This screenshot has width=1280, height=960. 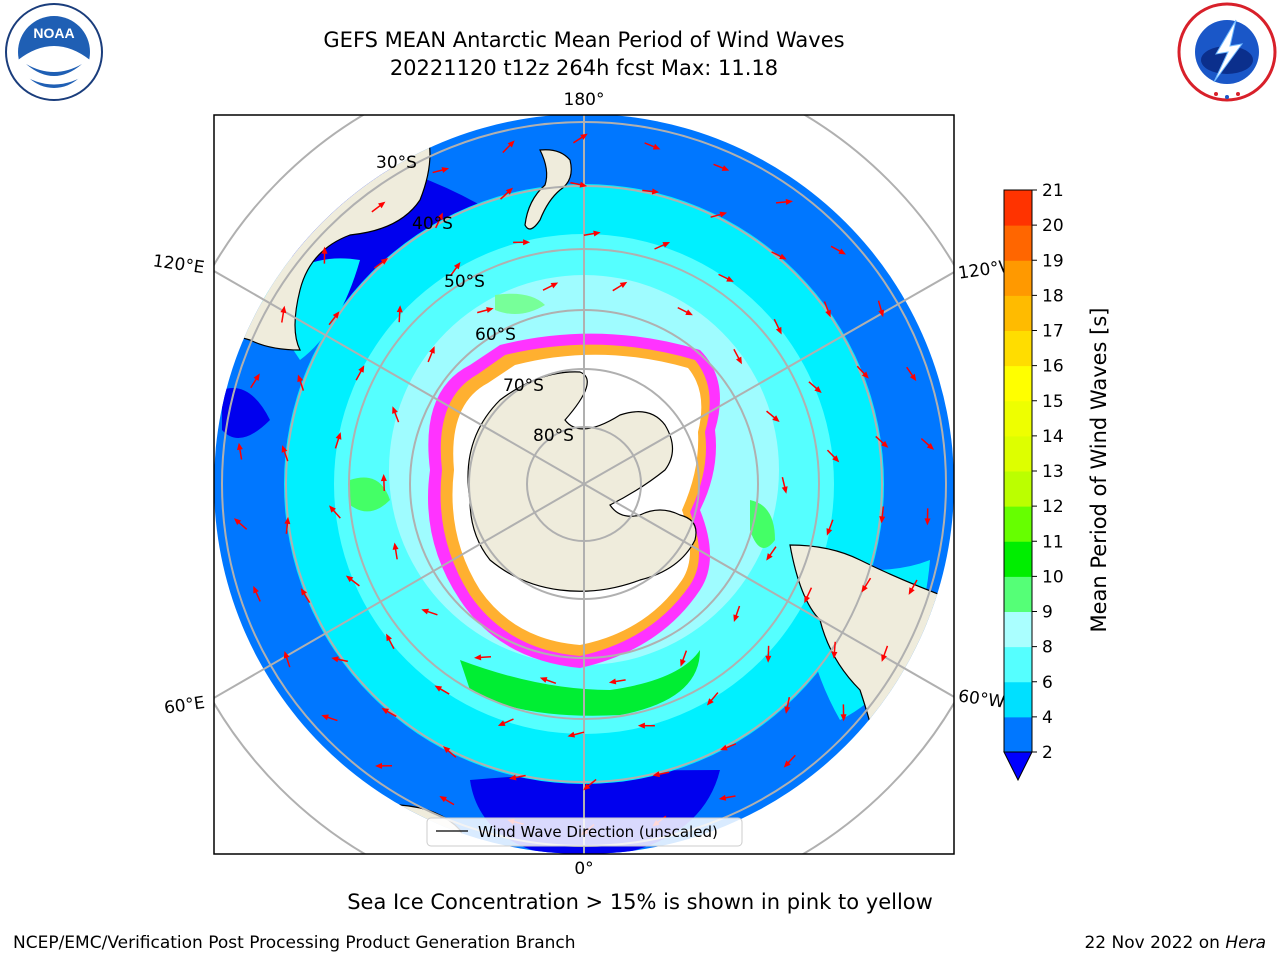 I want to click on run-date-prefix: 22 Nov 2022 on, so click(x=1155, y=943).